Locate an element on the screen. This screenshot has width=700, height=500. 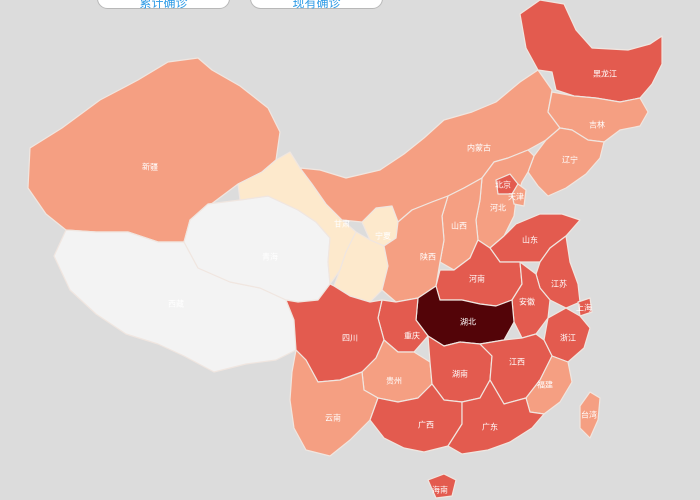
province-label-xizang: 西藏 is located at coordinates (176, 304).